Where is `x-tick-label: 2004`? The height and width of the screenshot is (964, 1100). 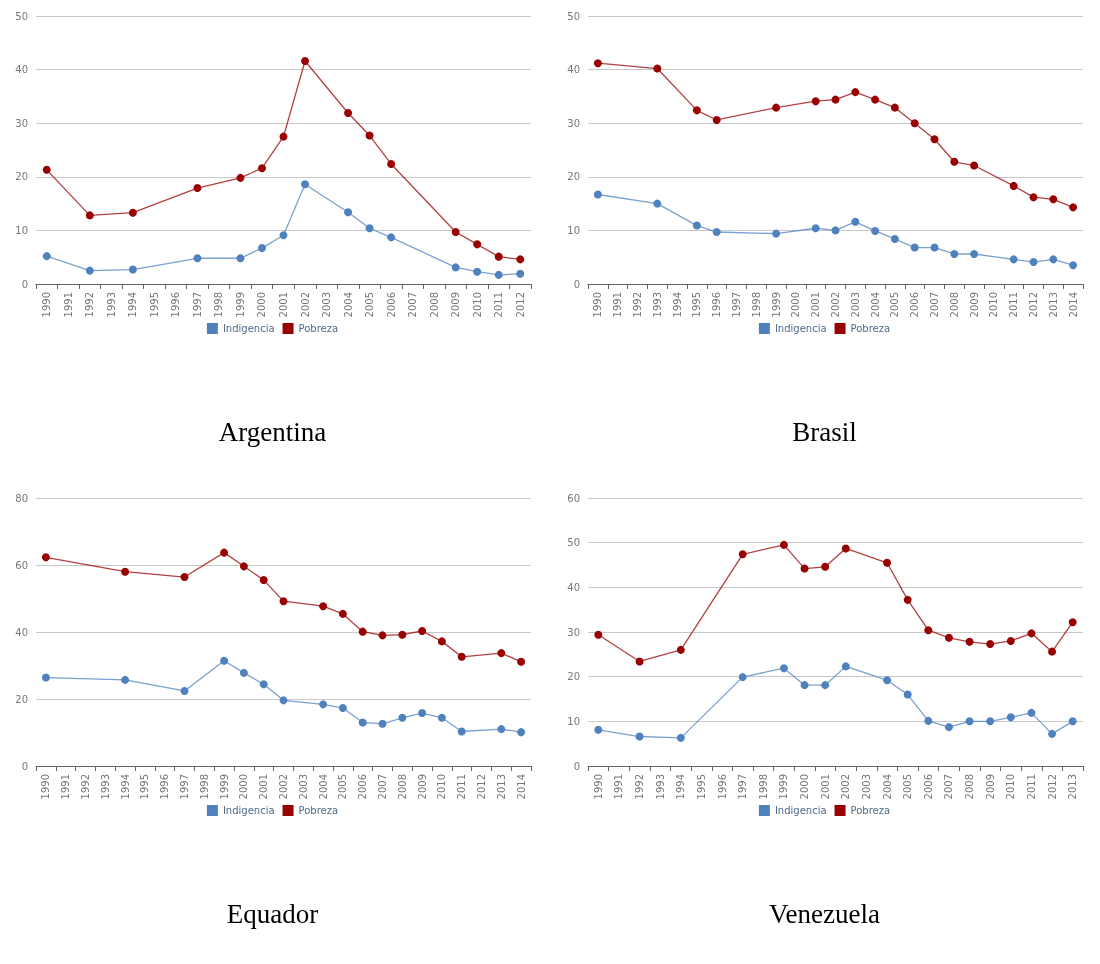
x-tick-label: 2004 is located at coordinates (323, 787).